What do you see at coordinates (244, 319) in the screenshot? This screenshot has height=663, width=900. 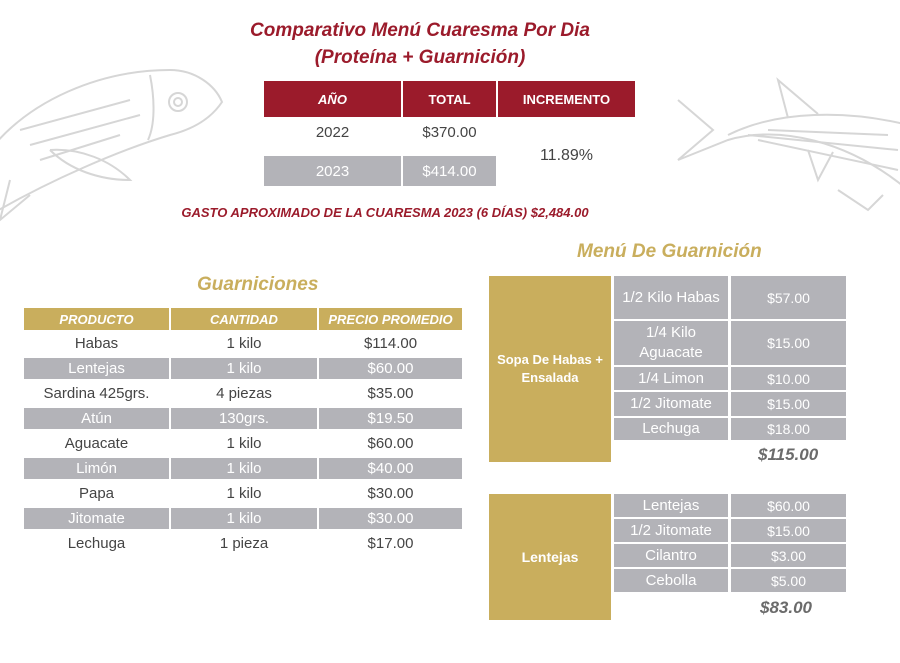 I see `header-cantidad: CANTIDAD` at bounding box center [244, 319].